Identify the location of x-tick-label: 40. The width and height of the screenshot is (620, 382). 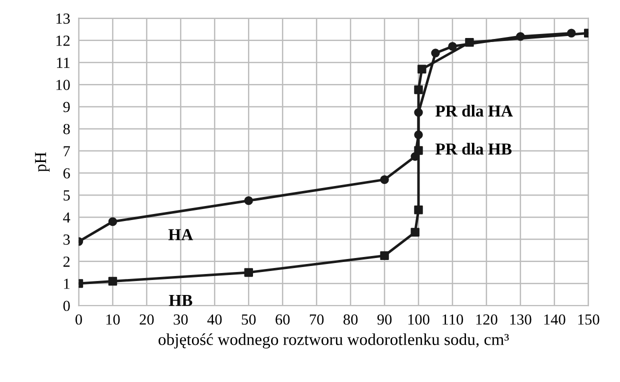
(214, 319).